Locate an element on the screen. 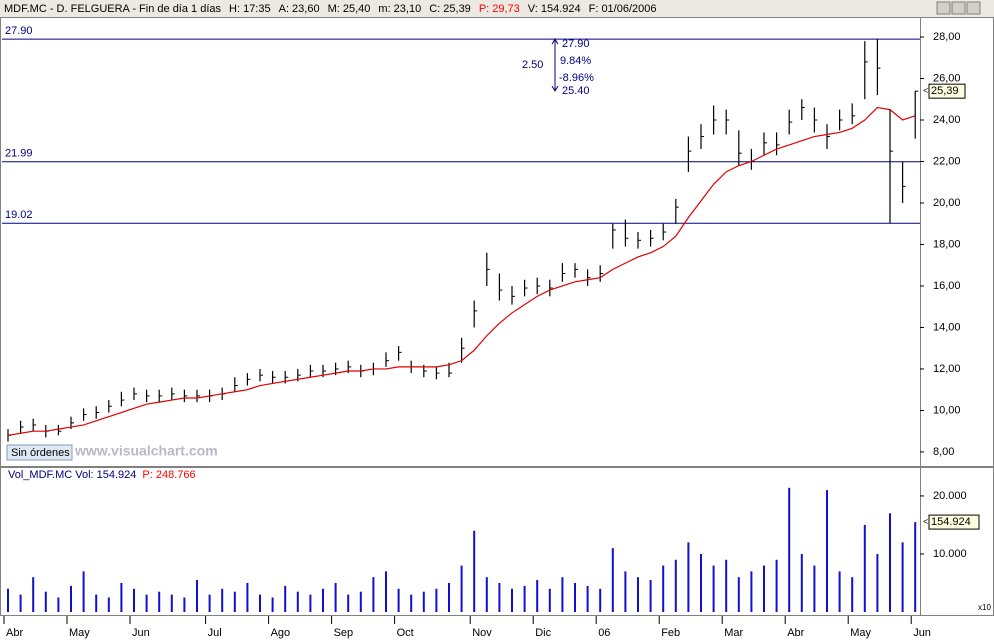  x-tick-label: Sep is located at coordinates (344, 633).